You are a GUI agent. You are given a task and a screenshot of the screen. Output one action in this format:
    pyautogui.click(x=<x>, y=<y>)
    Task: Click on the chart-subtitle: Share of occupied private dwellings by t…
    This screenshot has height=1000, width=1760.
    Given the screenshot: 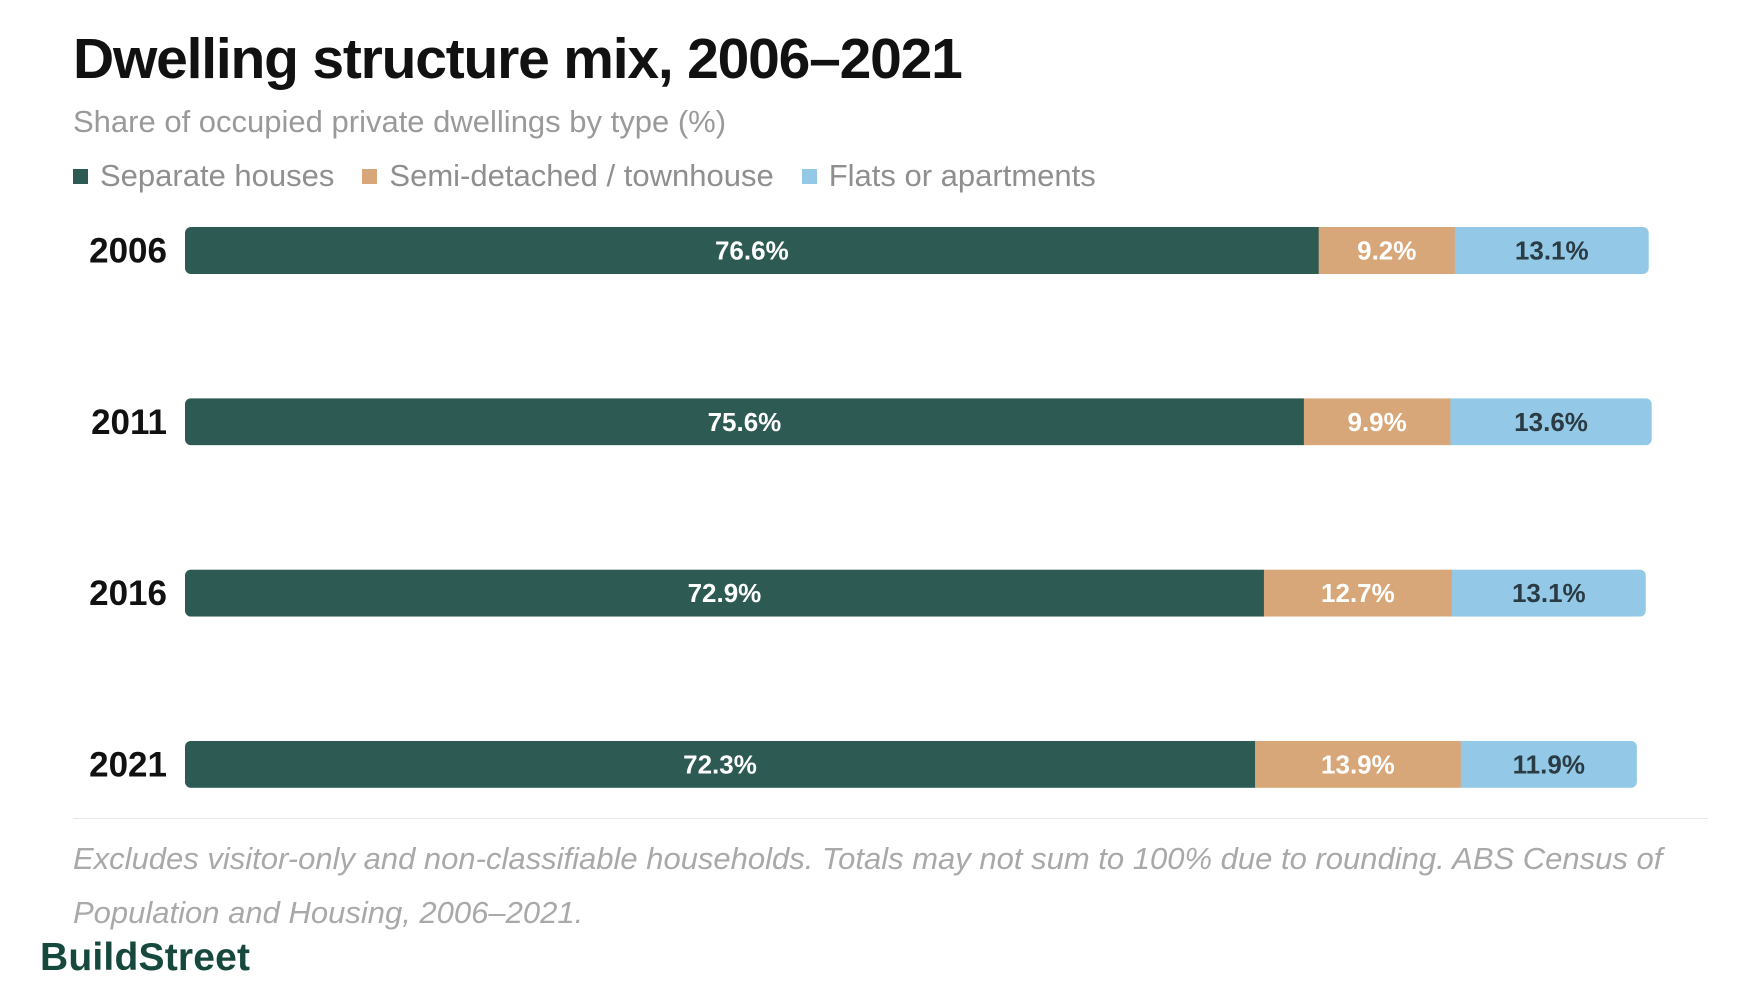 What is the action you would take?
    pyautogui.click(x=400, y=121)
    